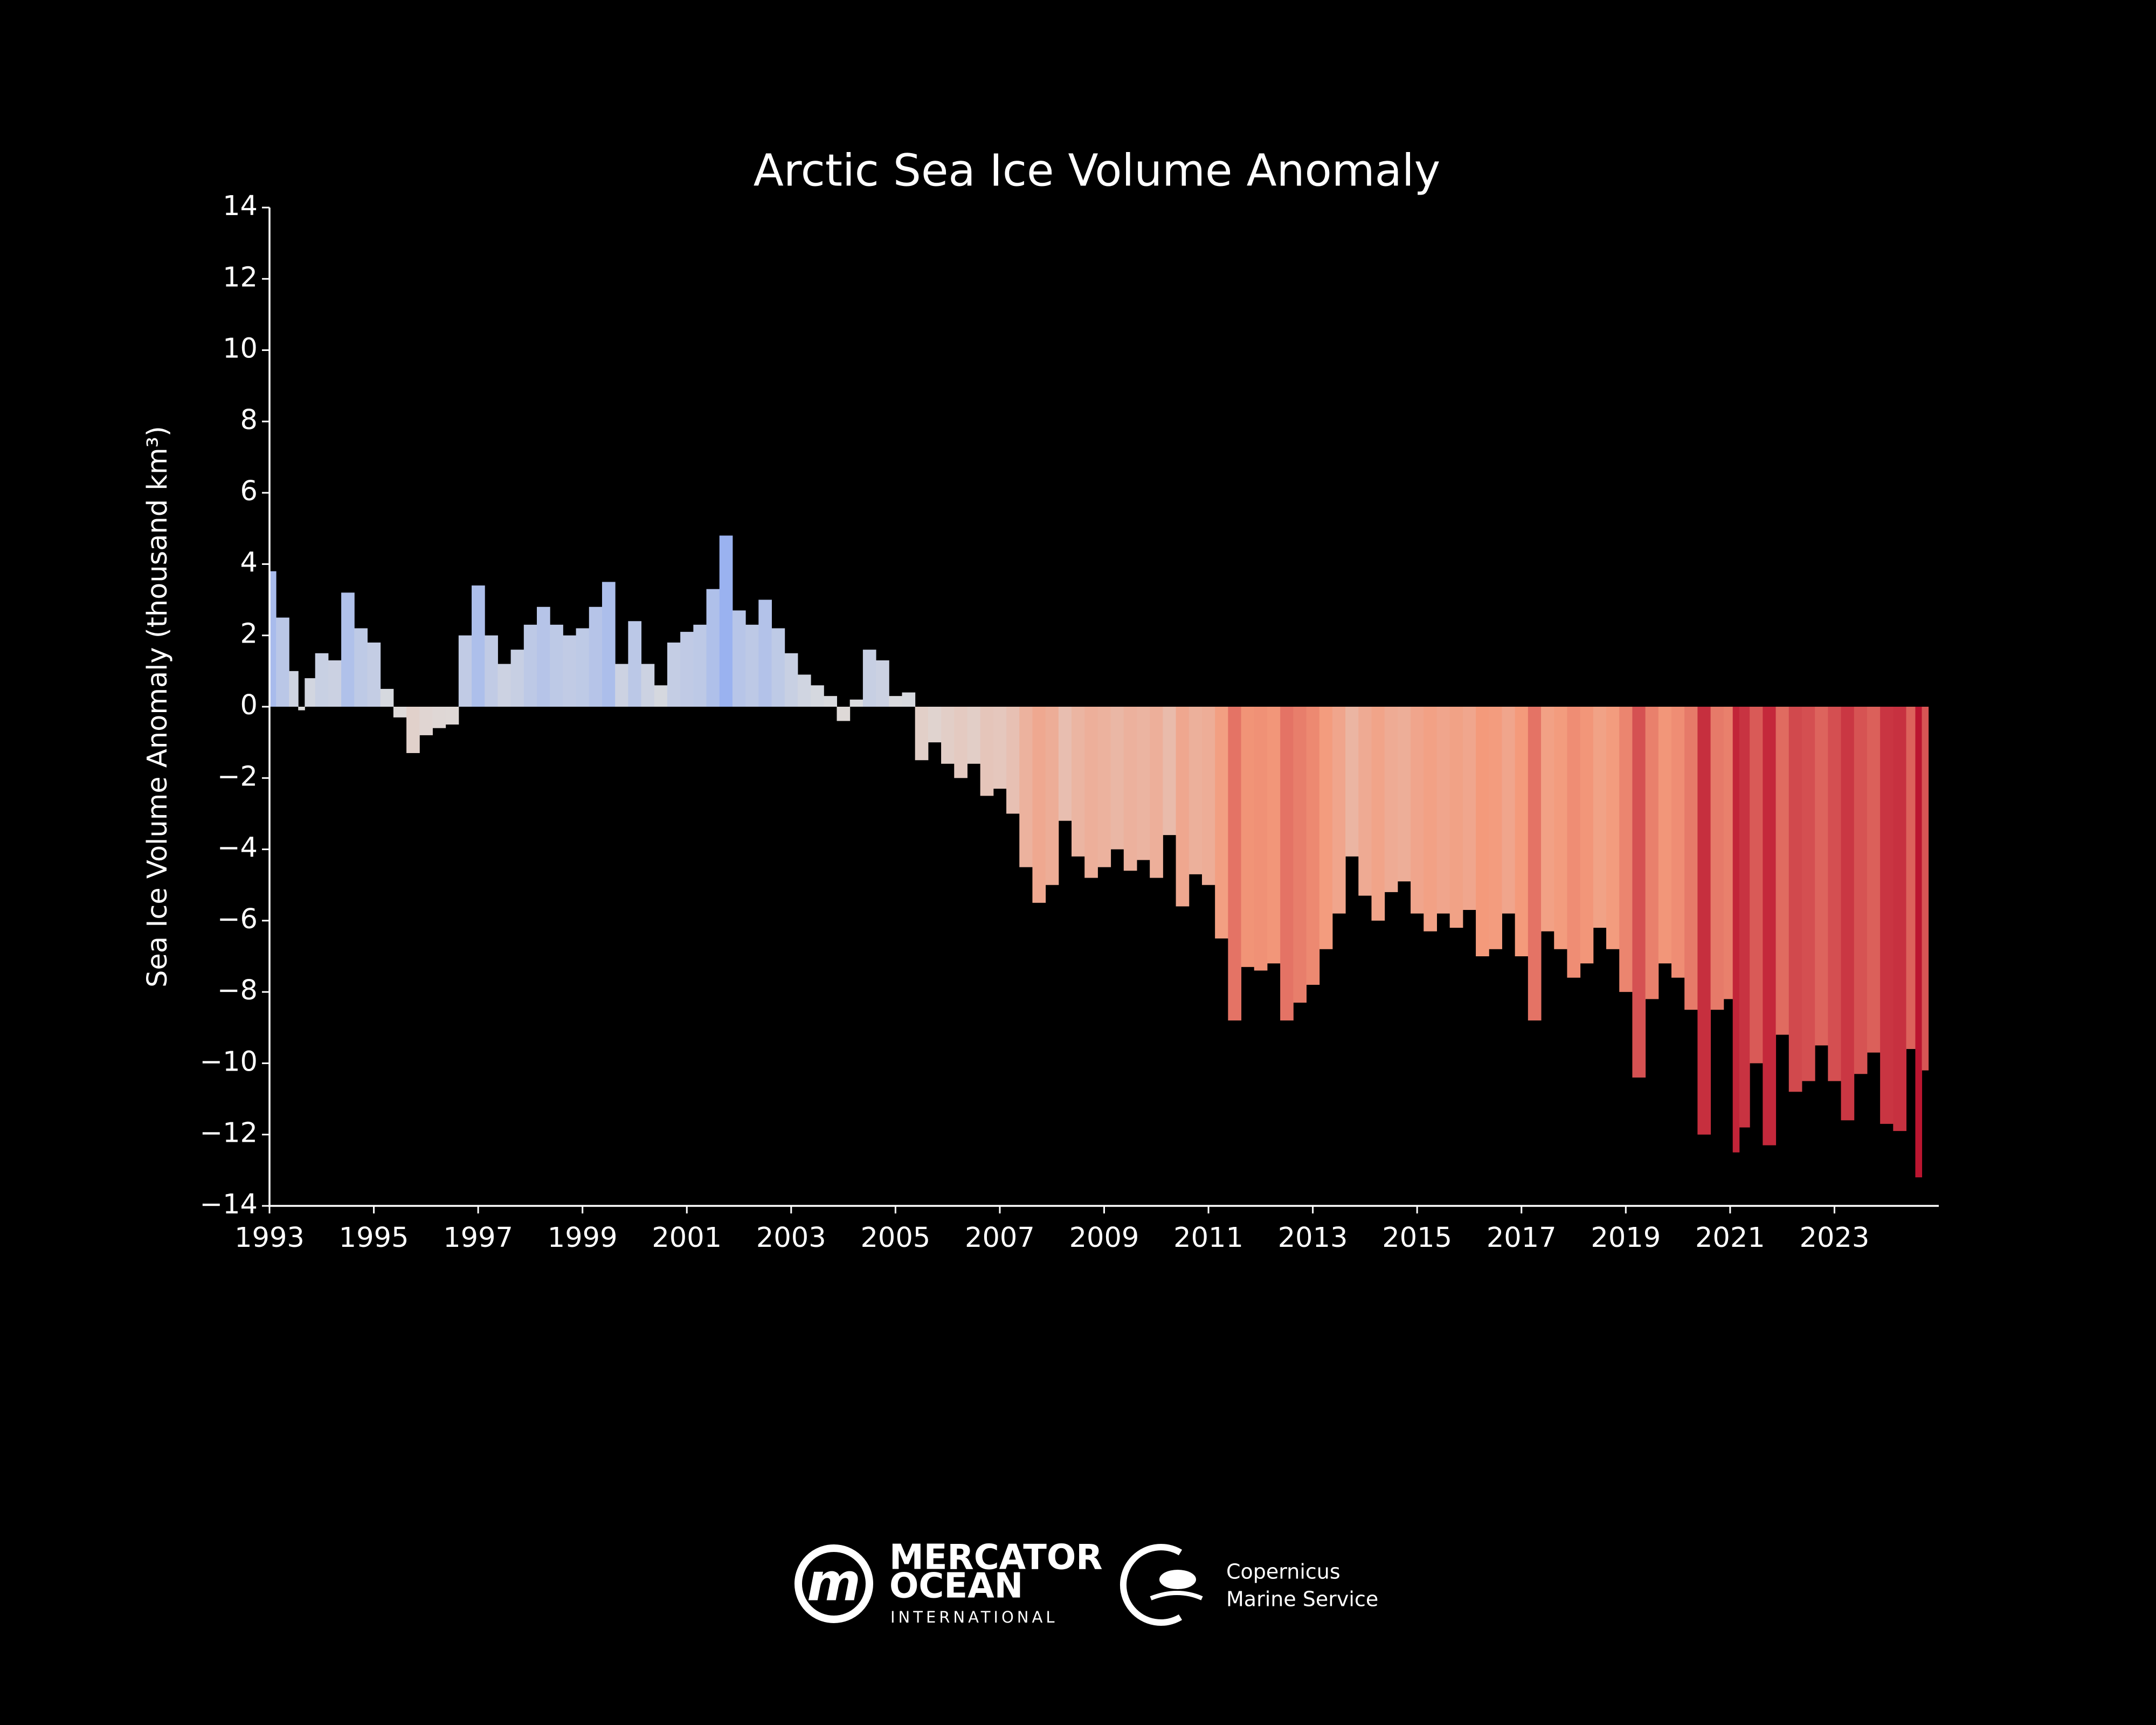  I want to click on copernicus-fish, so click(1177, 1579).